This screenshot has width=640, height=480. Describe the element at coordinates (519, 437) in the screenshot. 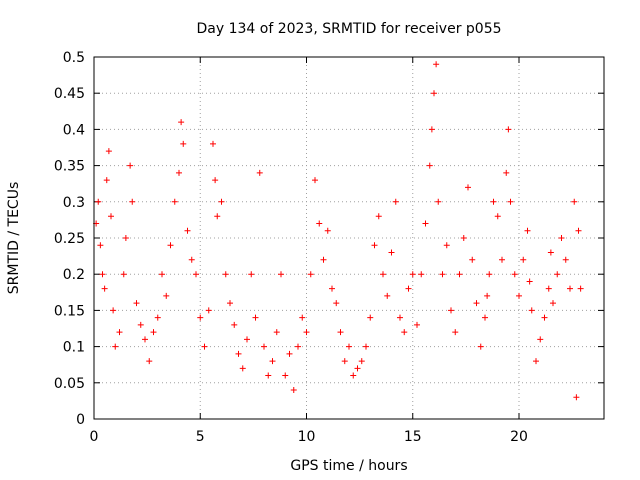

I see `x-tick-label: 20` at that location.